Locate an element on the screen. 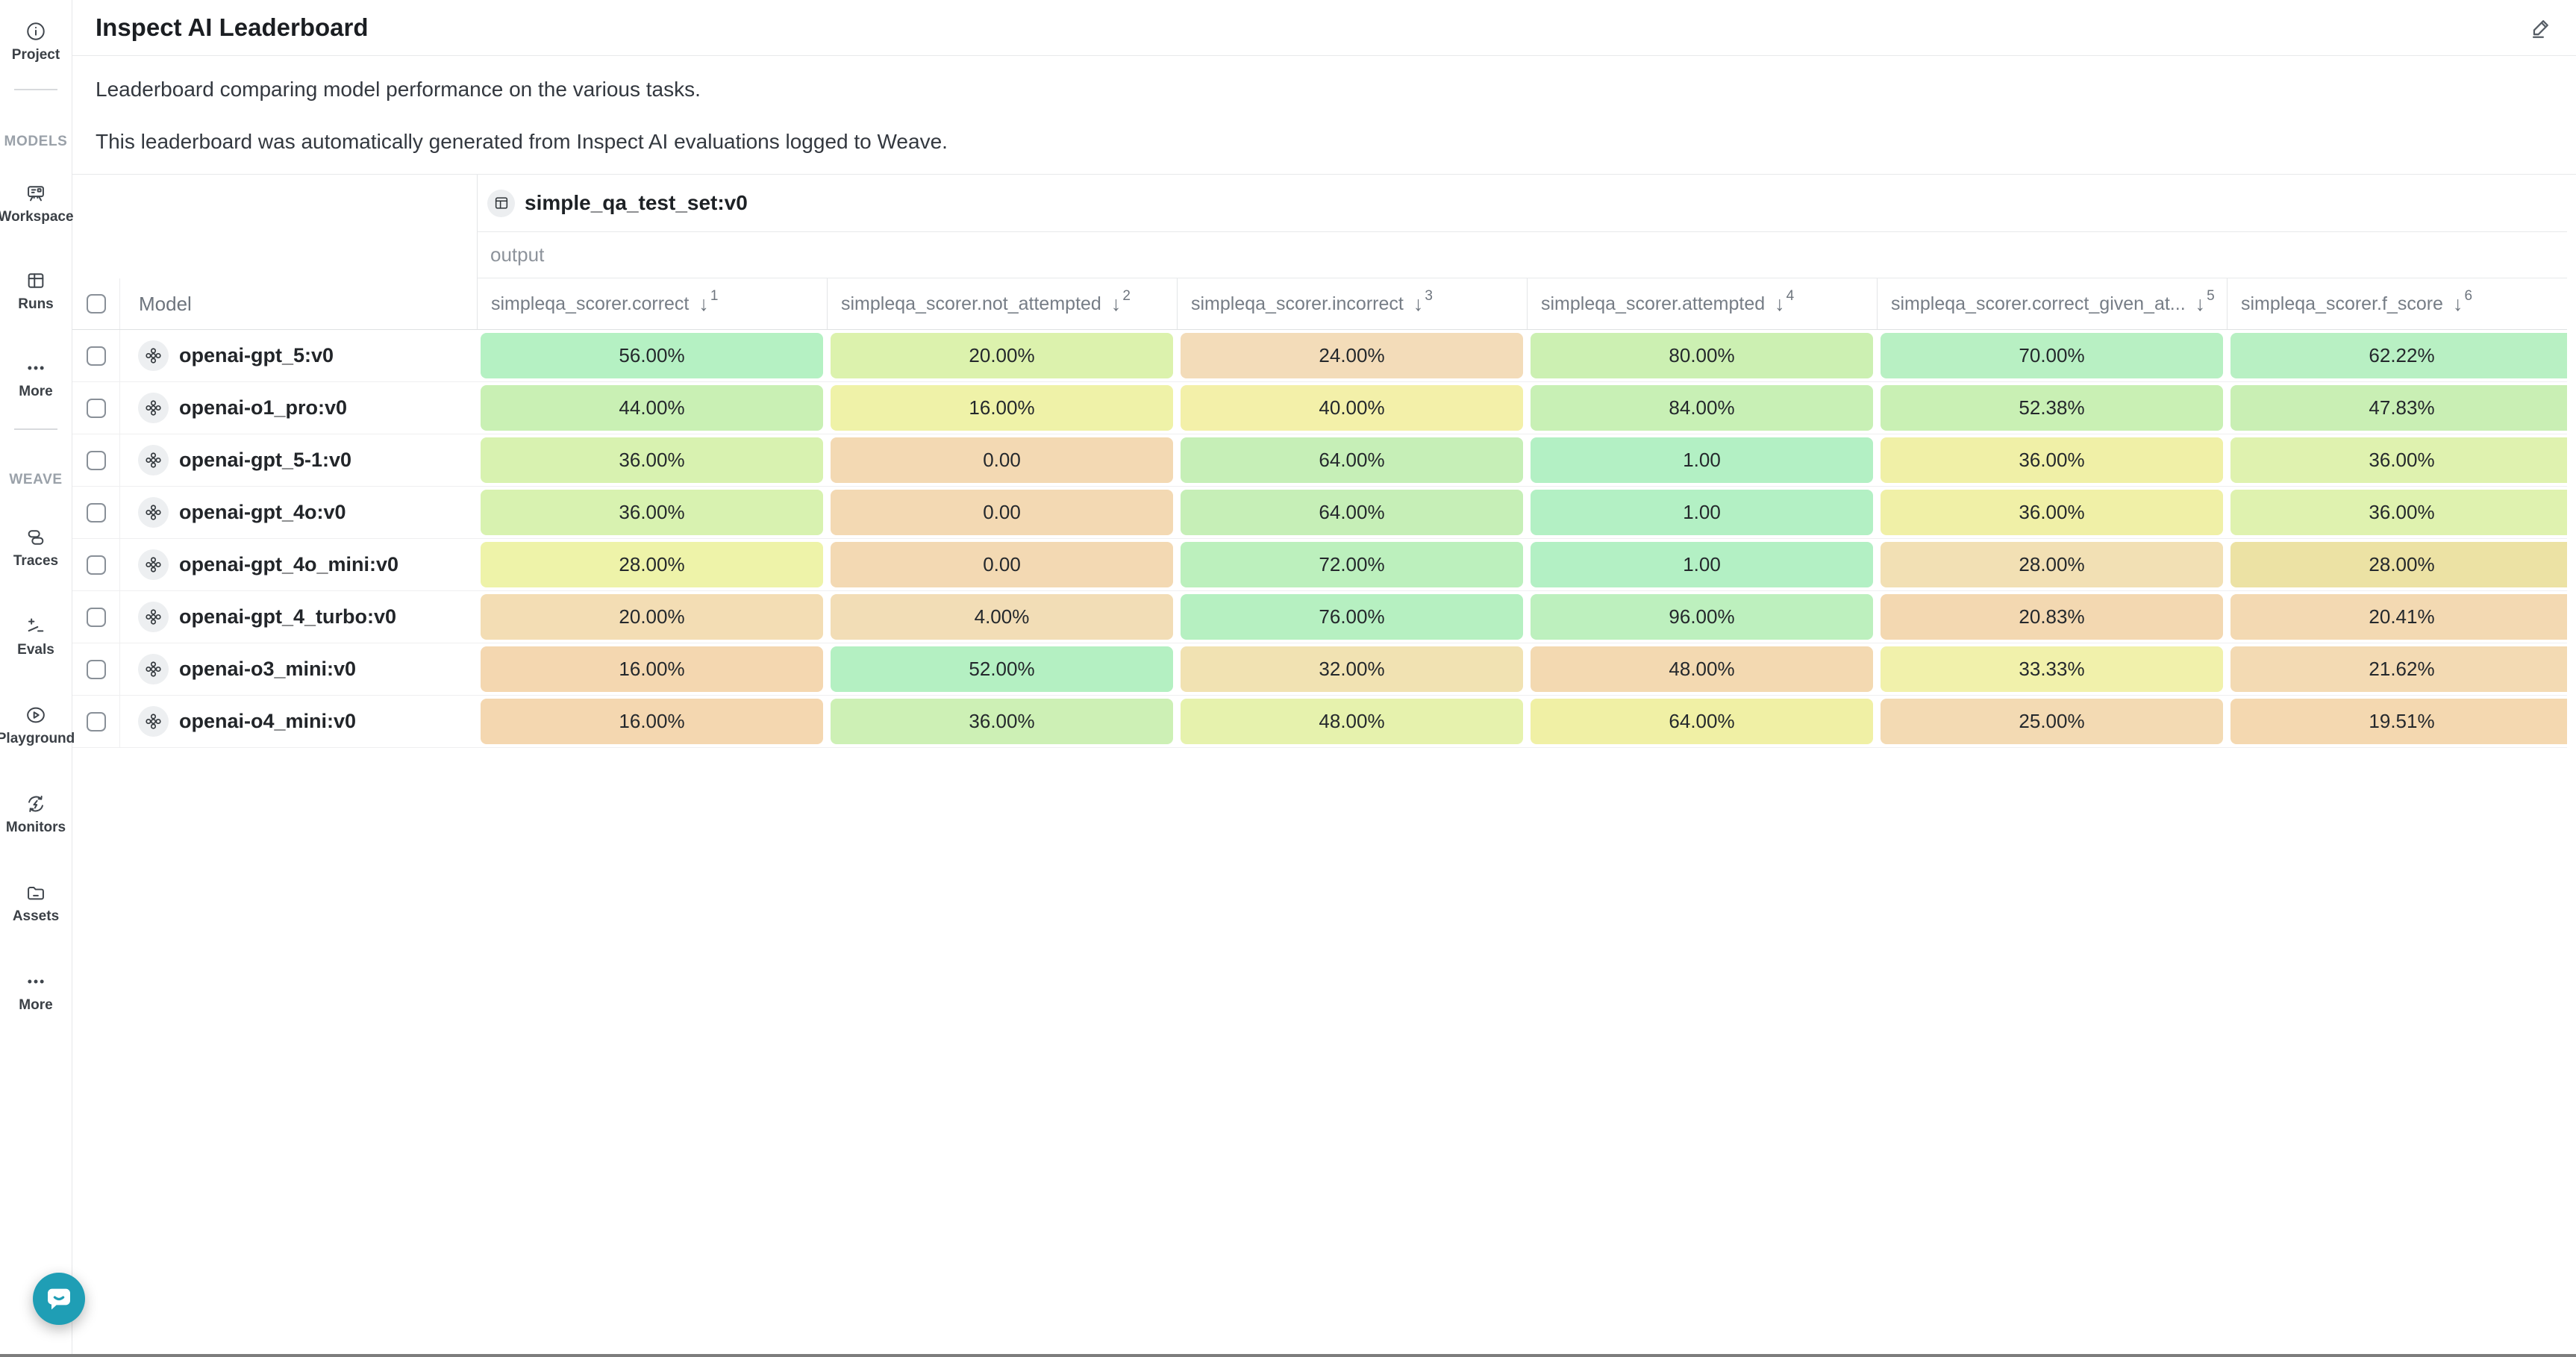 Image resolution: width=2576 pixels, height=1357 pixels. score-pill: 80.00% is located at coordinates (1702, 355).